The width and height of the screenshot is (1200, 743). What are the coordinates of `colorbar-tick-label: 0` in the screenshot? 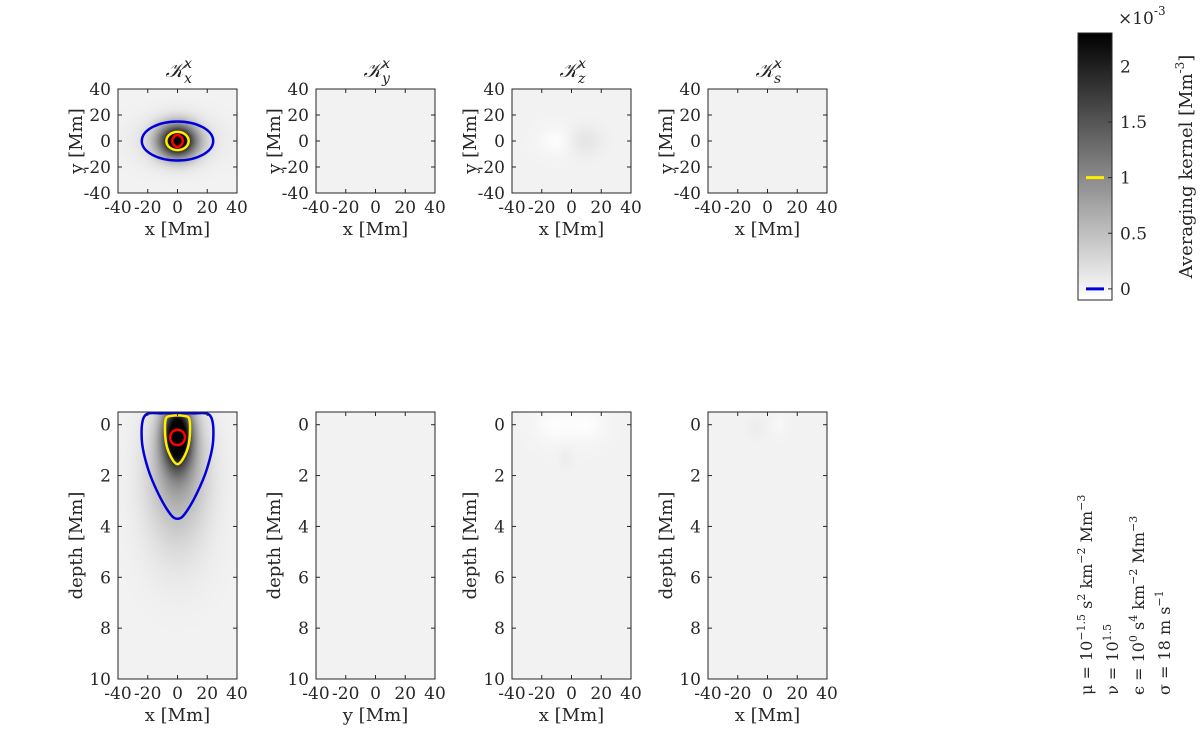 It's located at (1125, 290).